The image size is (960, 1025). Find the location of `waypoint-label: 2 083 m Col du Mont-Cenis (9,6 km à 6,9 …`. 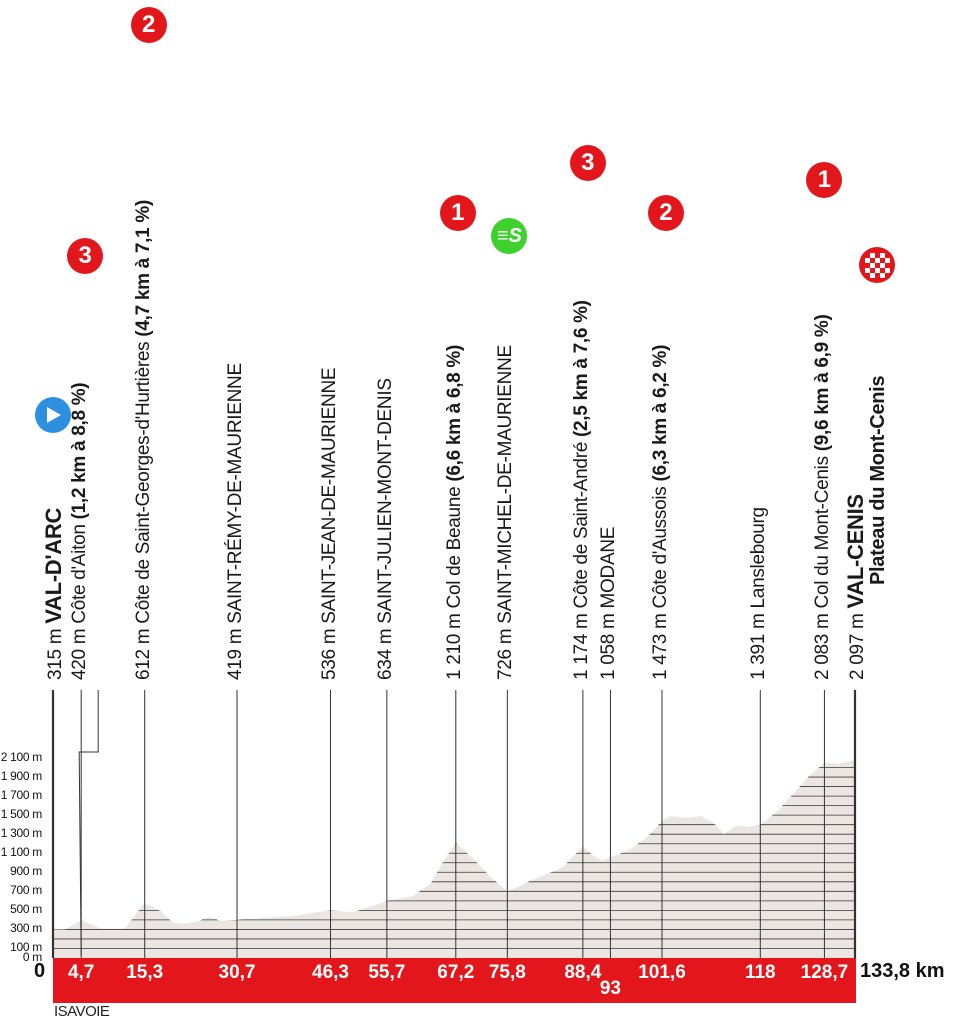

waypoint-label: 2 083 m Col du Mont-Cenis (9,6 km à 6,9 … is located at coordinates (823, 497).